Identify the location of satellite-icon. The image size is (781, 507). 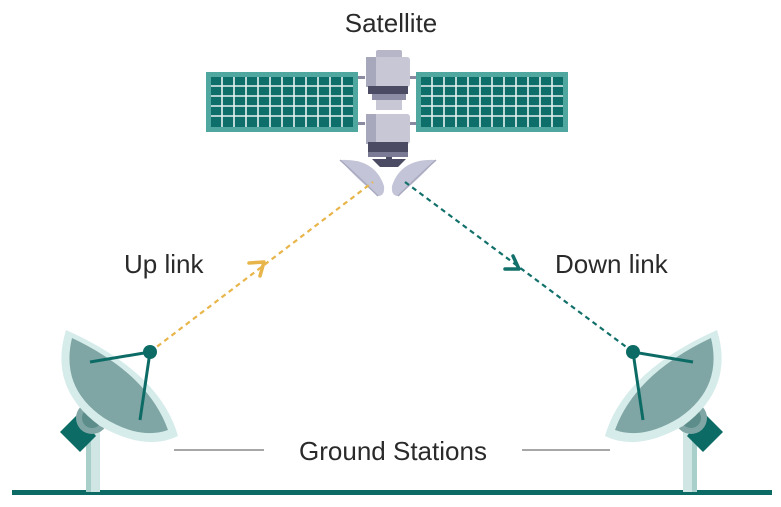
(387, 123).